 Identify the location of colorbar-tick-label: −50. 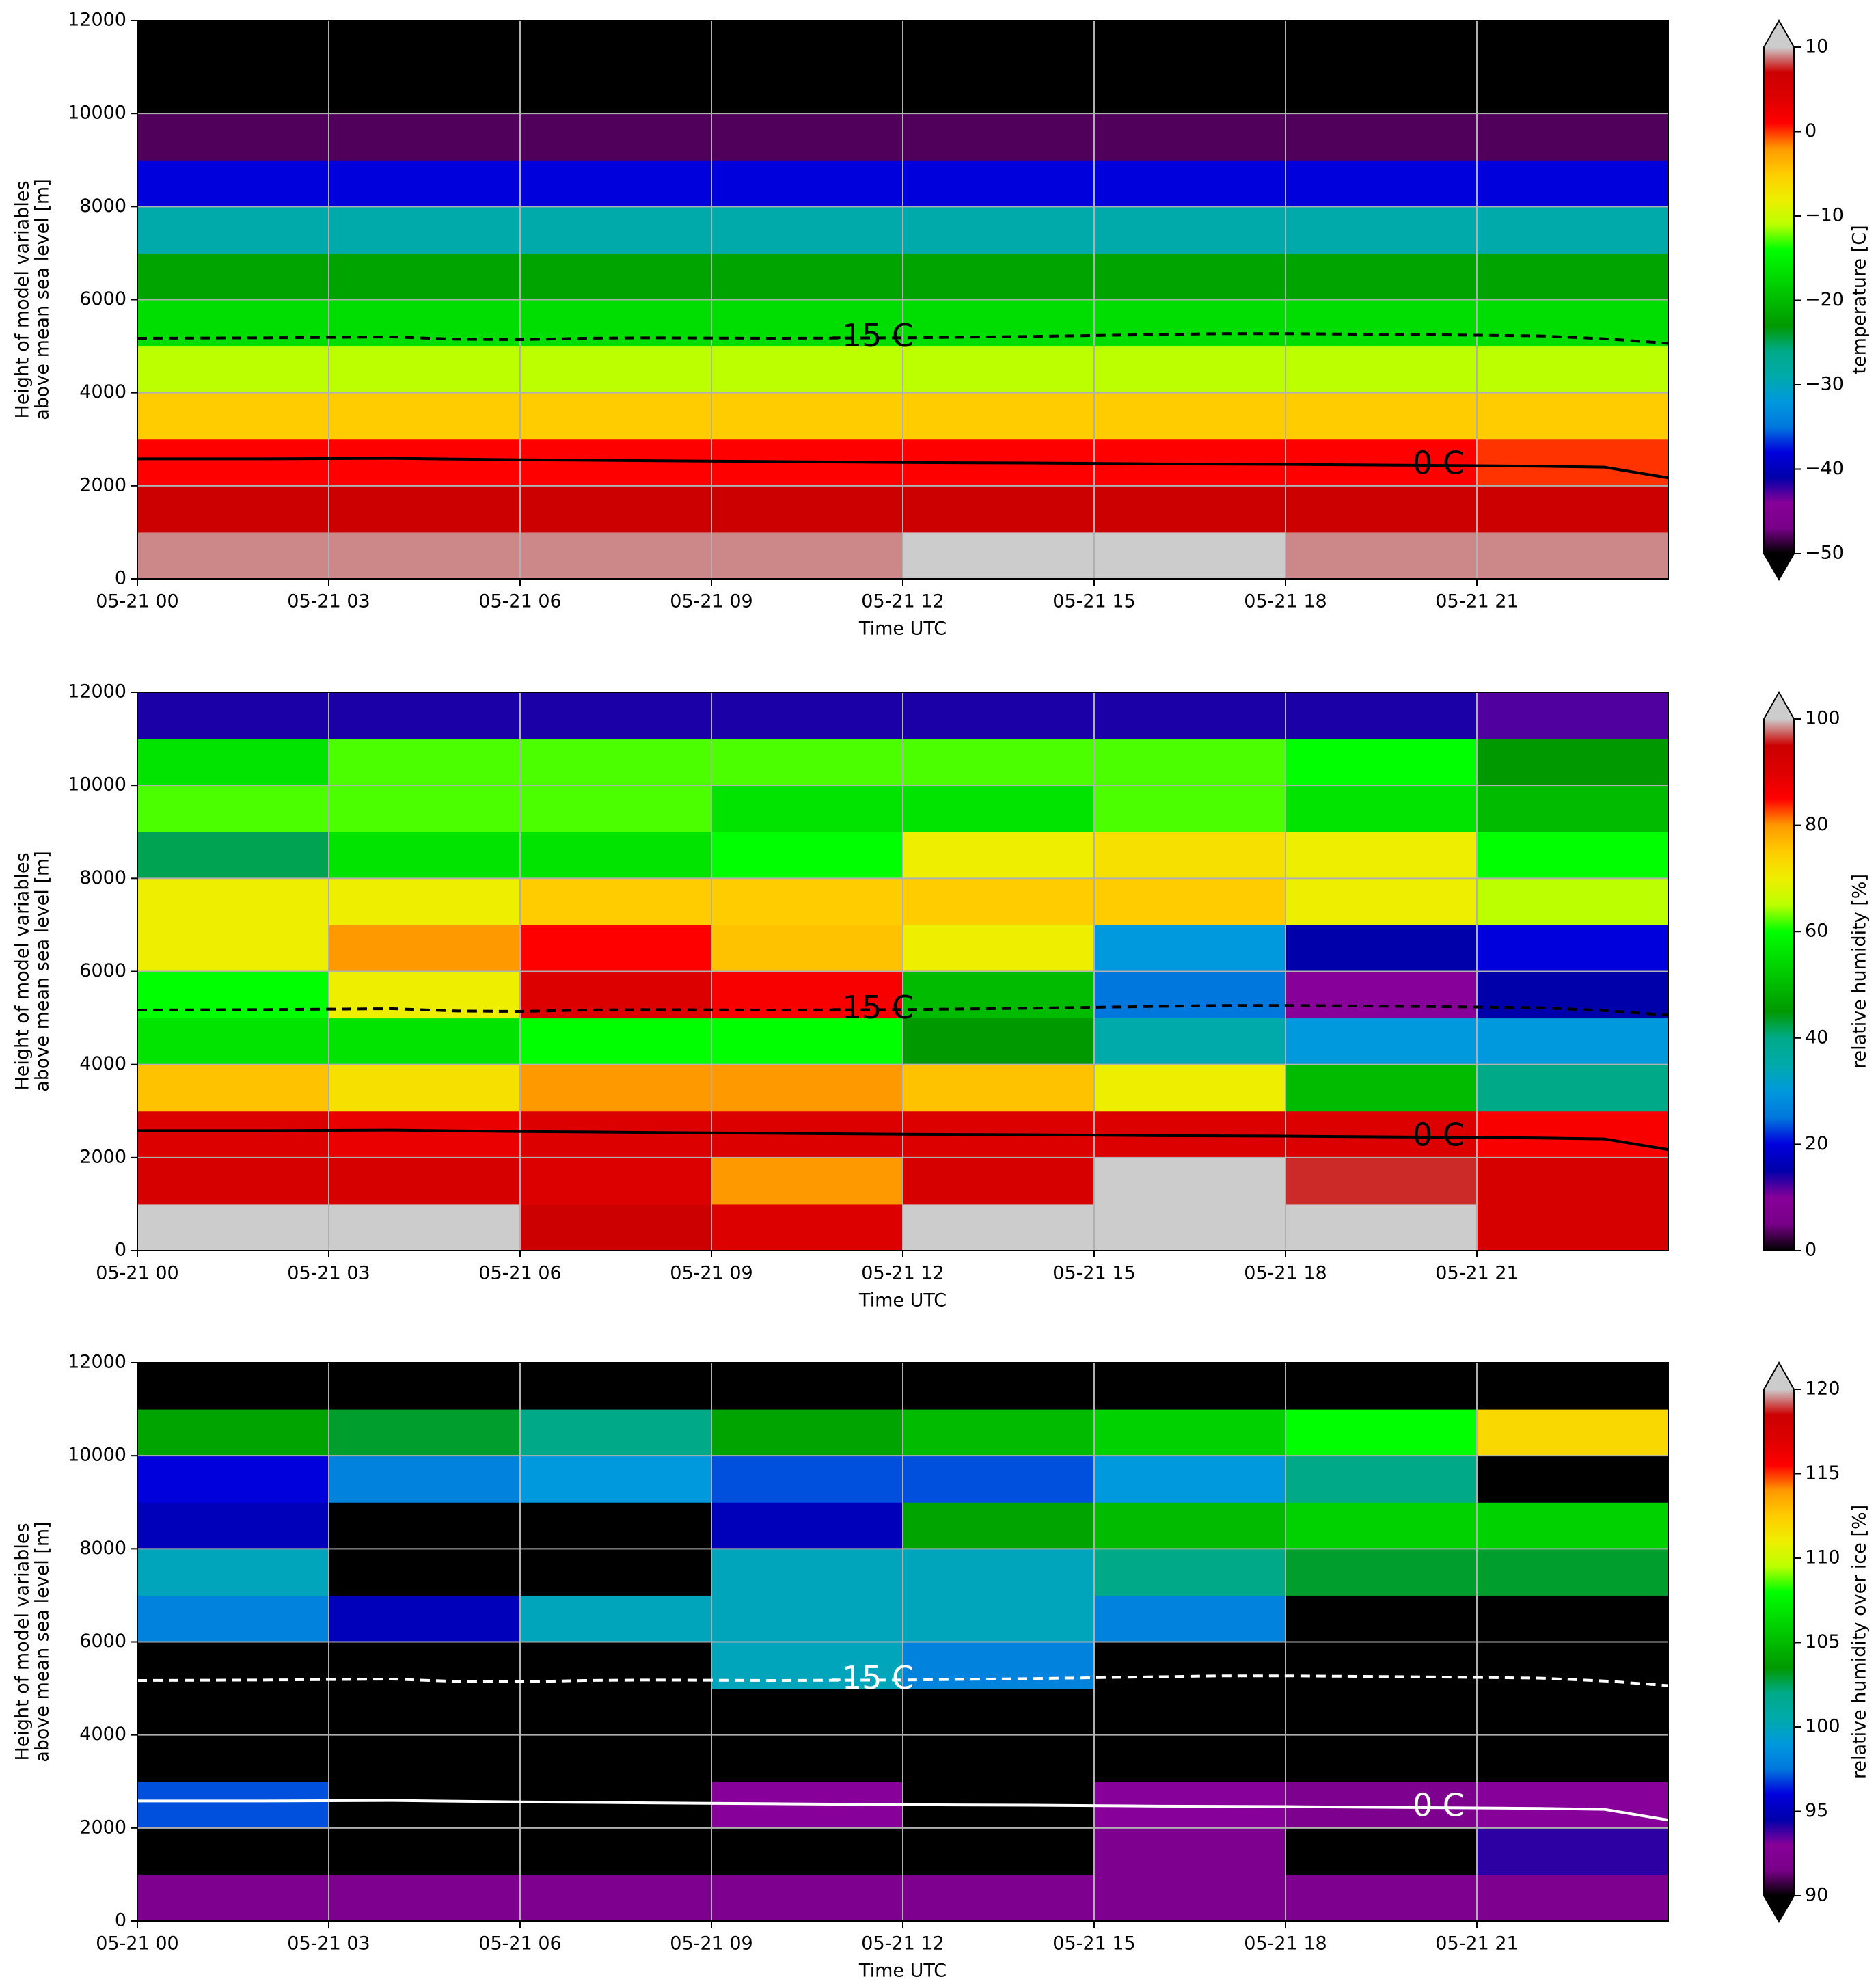
(1824, 553).